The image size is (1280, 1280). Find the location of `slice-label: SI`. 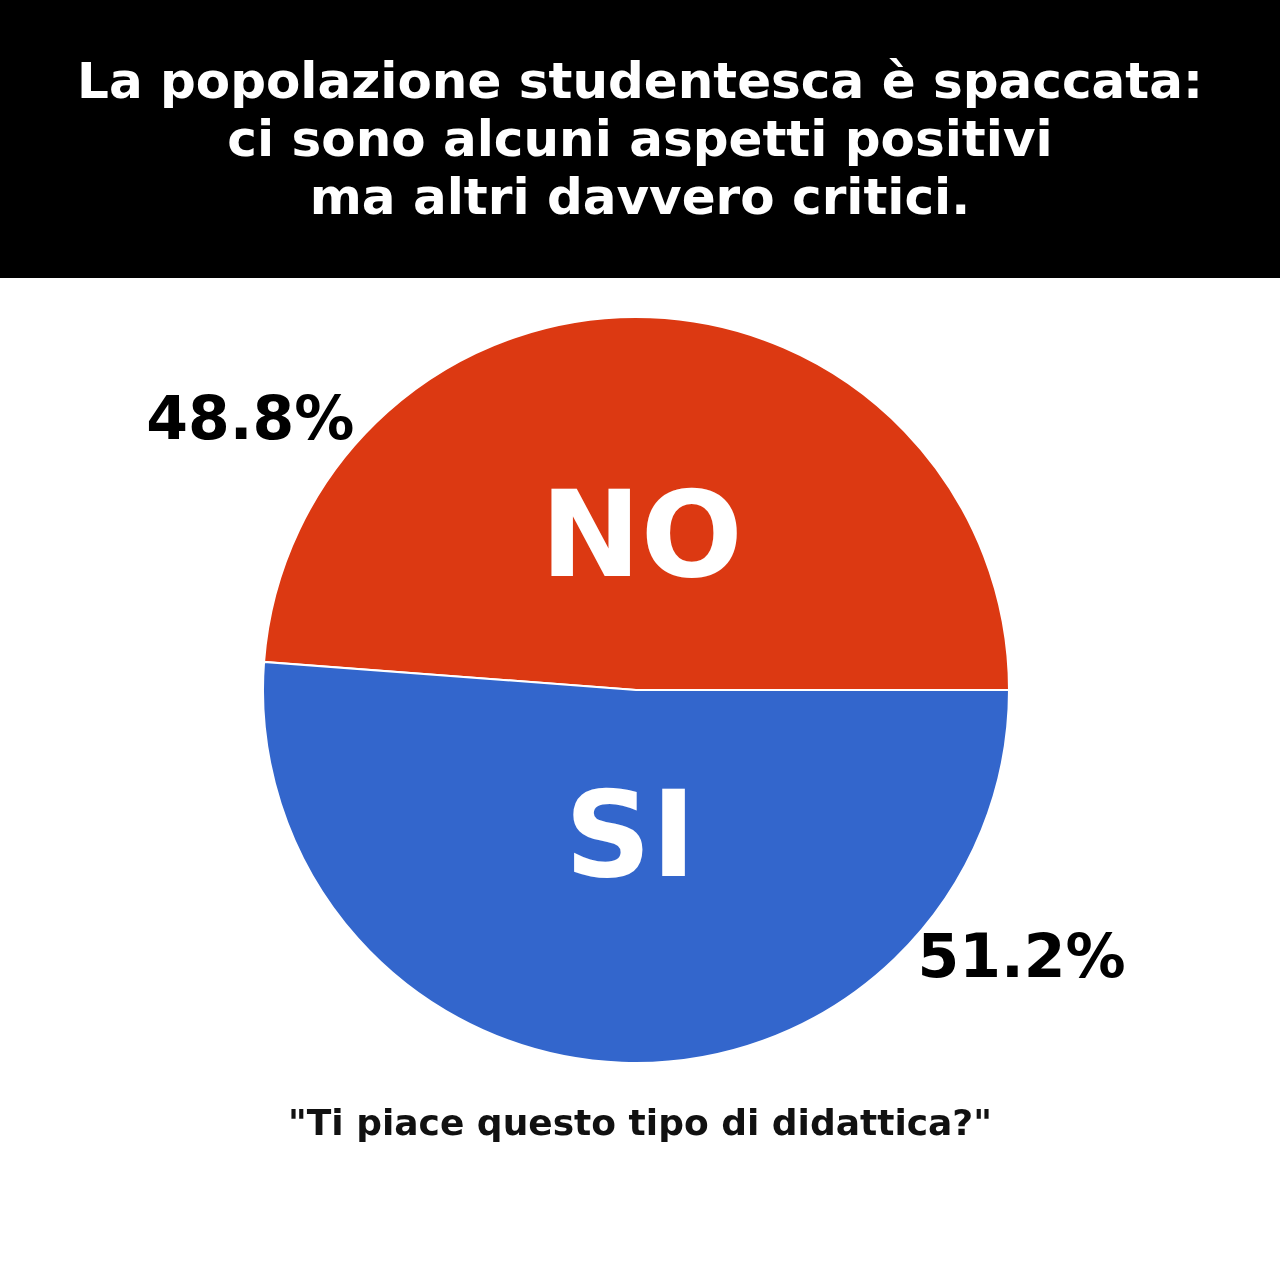

slice-label: SI is located at coordinates (630, 834).